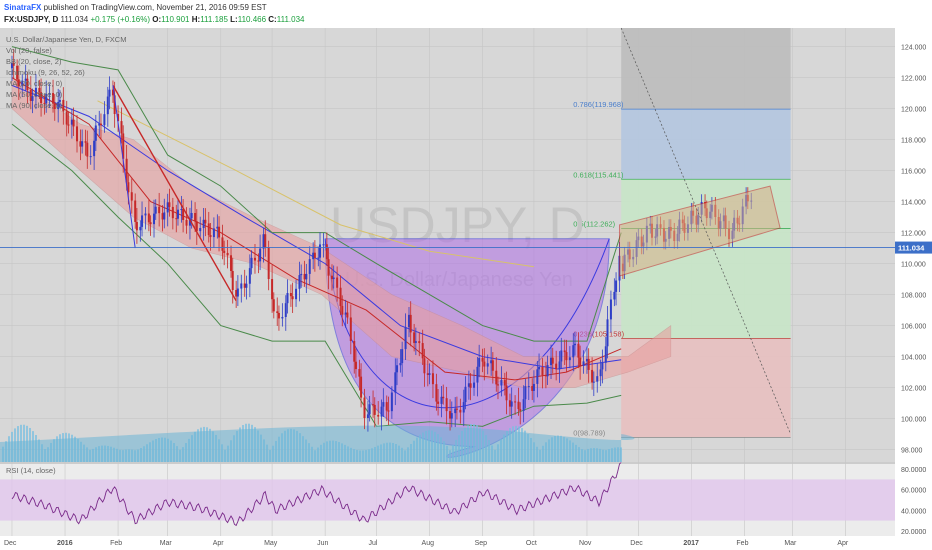 The image size is (932, 550). I want to click on y-tick-label: 112.000, so click(913, 234).